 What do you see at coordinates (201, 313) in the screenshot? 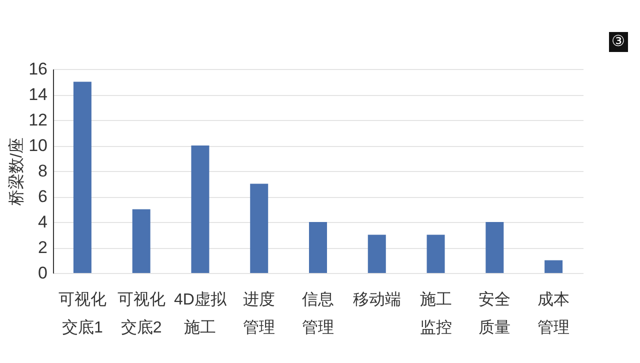
I see `x-tick-label: 4D虚拟施工` at bounding box center [201, 313].